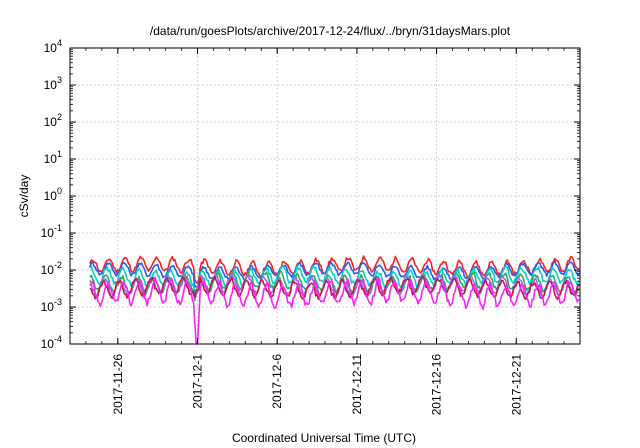 Image resolution: width=640 pixels, height=448 pixels. I want to click on y-tick-label: 10¹, so click(53, 157).